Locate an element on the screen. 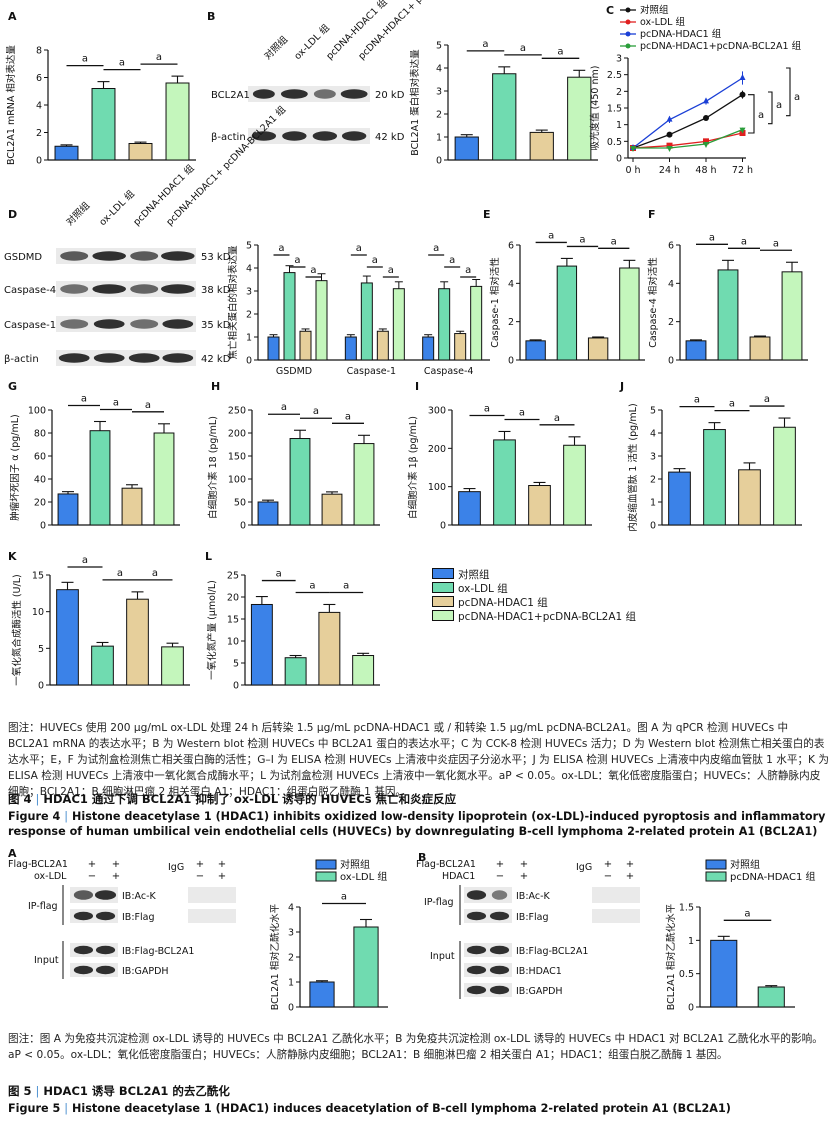 This screenshot has width=839, height=1126. blot-D-lane-label: pcDNA-HDAC1 组 is located at coordinates (164, 195).